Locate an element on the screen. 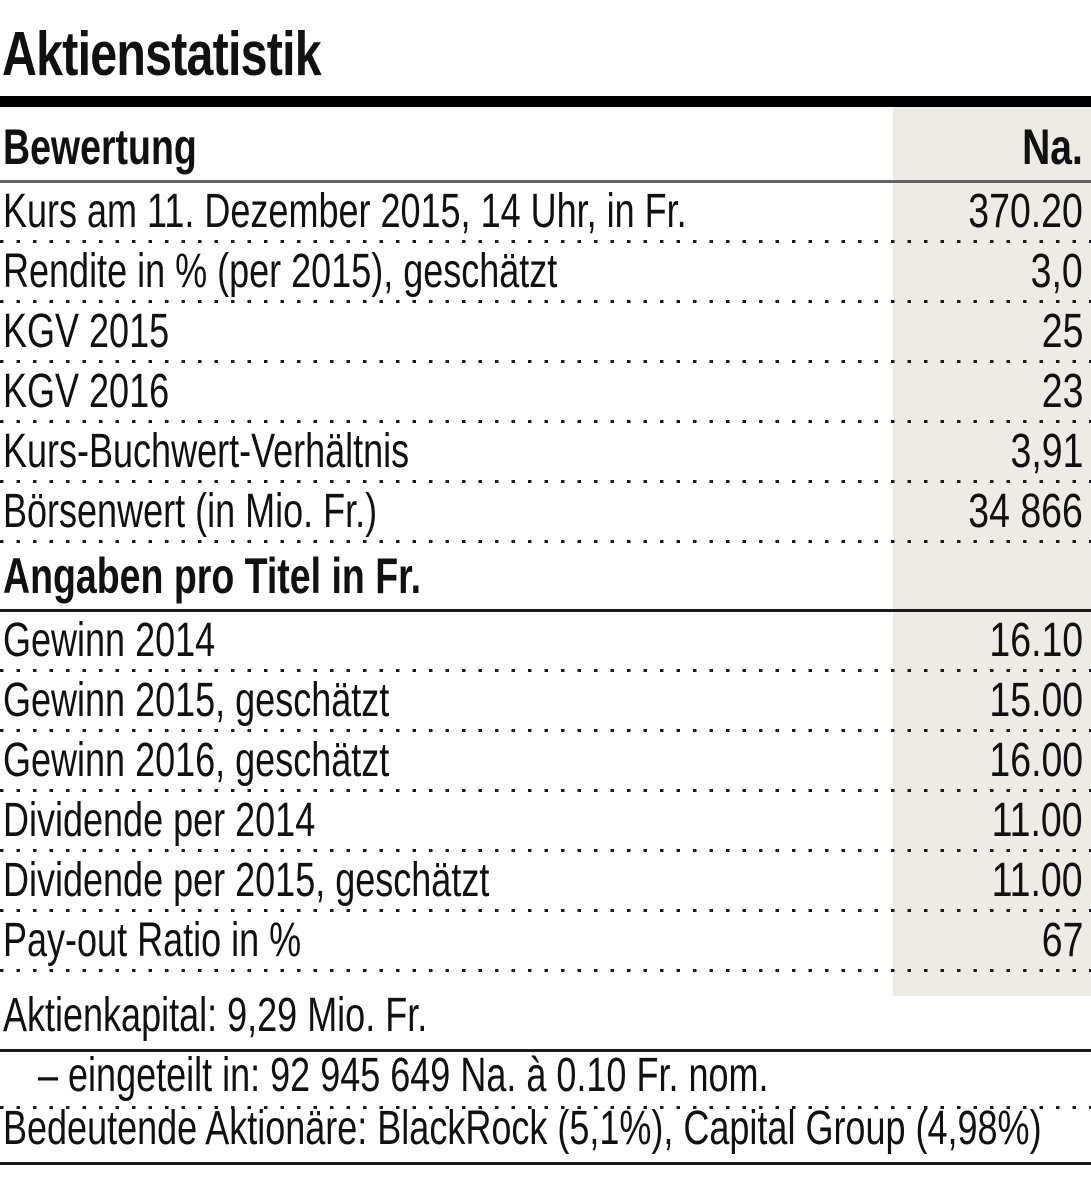 The width and height of the screenshot is (1091, 1201). table-row: KGV 2016 23 is located at coordinates (545, 393).